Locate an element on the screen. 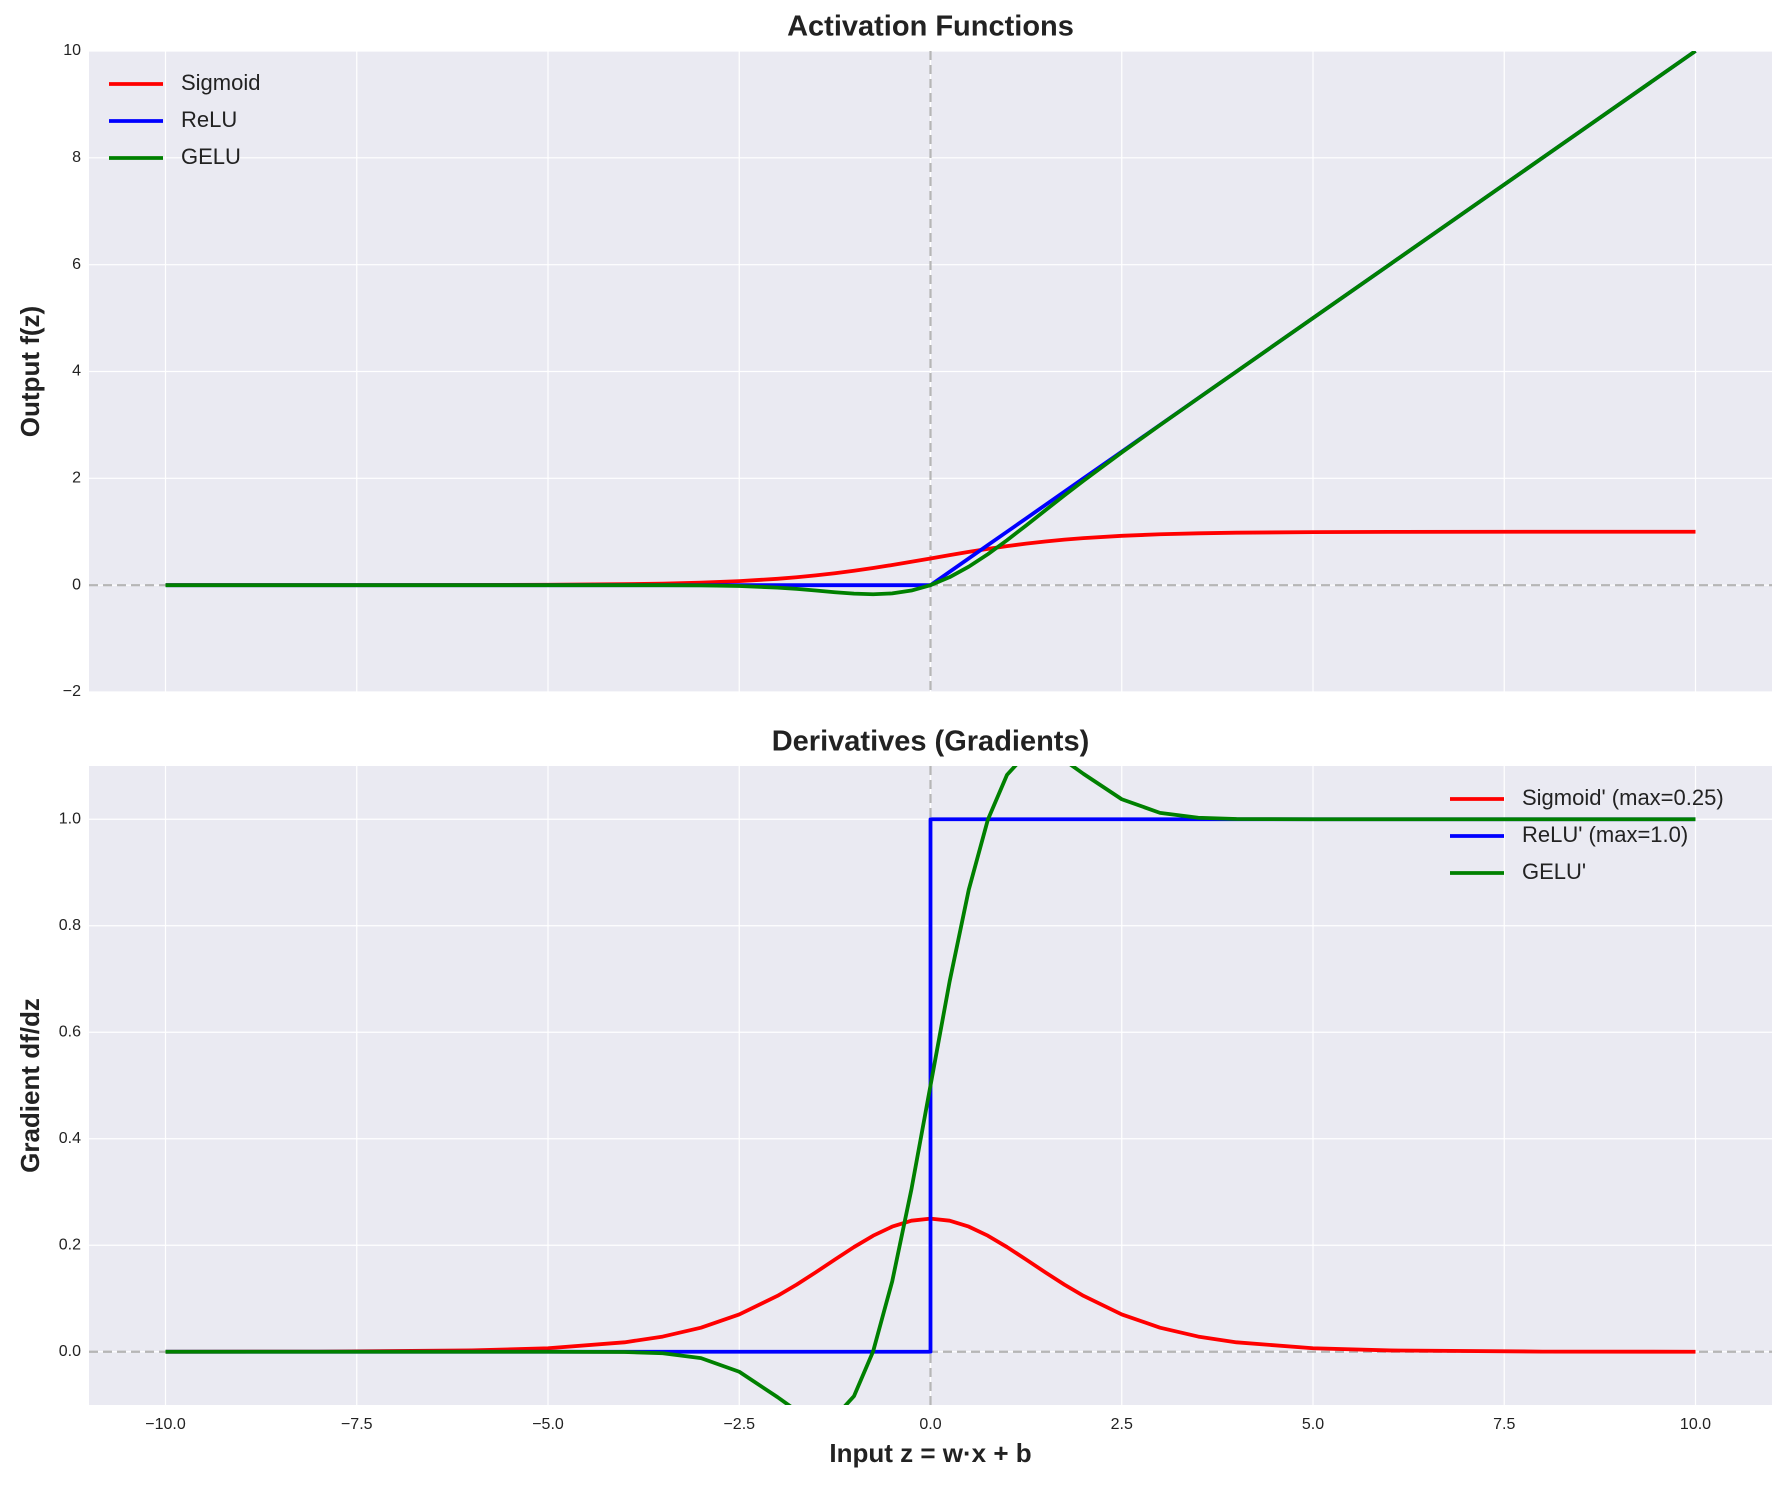 The height and width of the screenshot is (1485, 1787). x-tick-label: 2.5 is located at coordinates (1122, 1424).